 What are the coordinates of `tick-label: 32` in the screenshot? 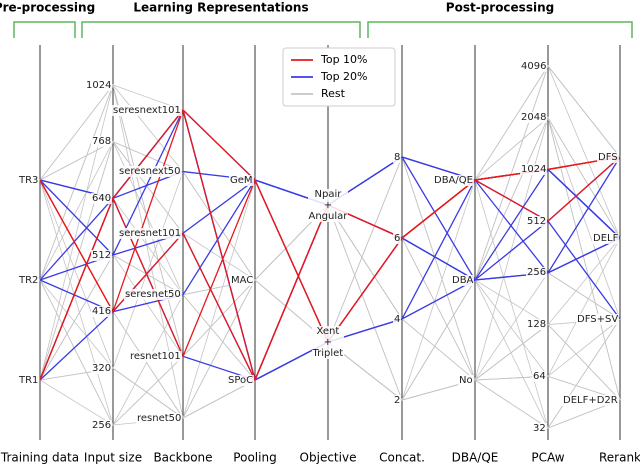 It's located at (539, 428).